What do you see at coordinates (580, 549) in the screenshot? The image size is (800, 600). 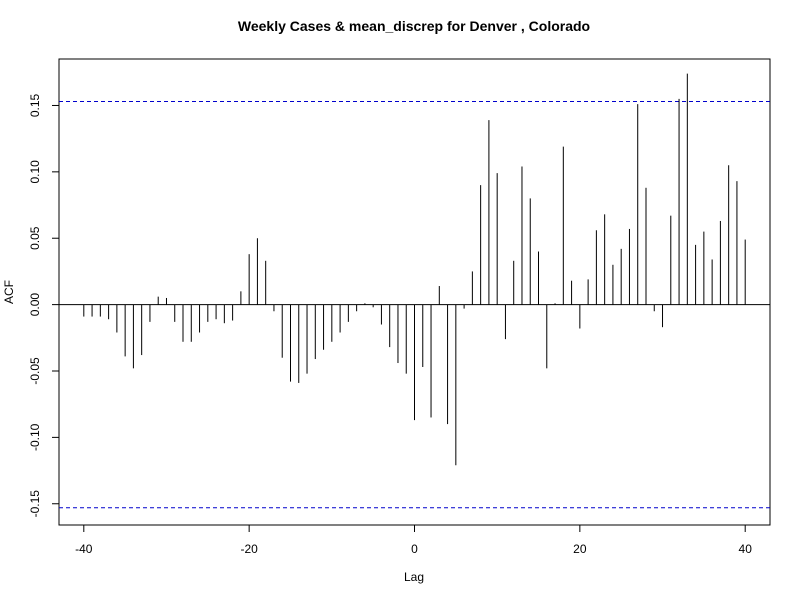 I see `x-tick-label: 20` at bounding box center [580, 549].